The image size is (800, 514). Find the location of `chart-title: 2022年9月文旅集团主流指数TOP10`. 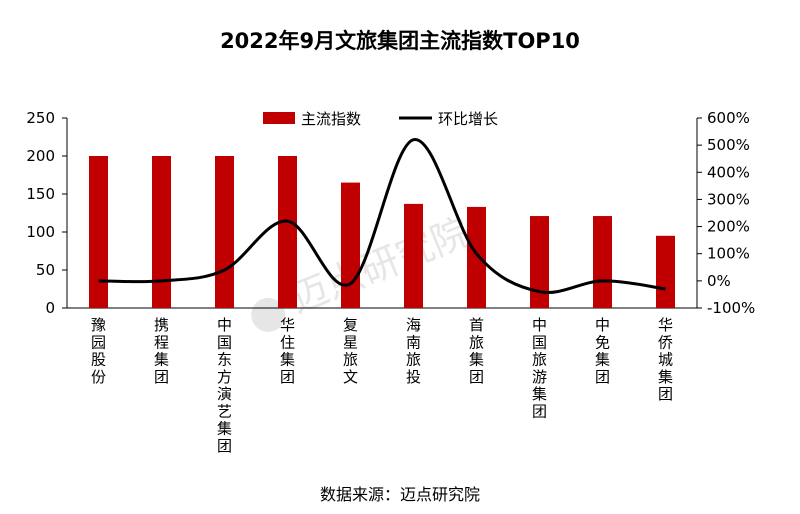

chart-title: 2022年9月文旅集团主流指数TOP10 is located at coordinates (400, 41).